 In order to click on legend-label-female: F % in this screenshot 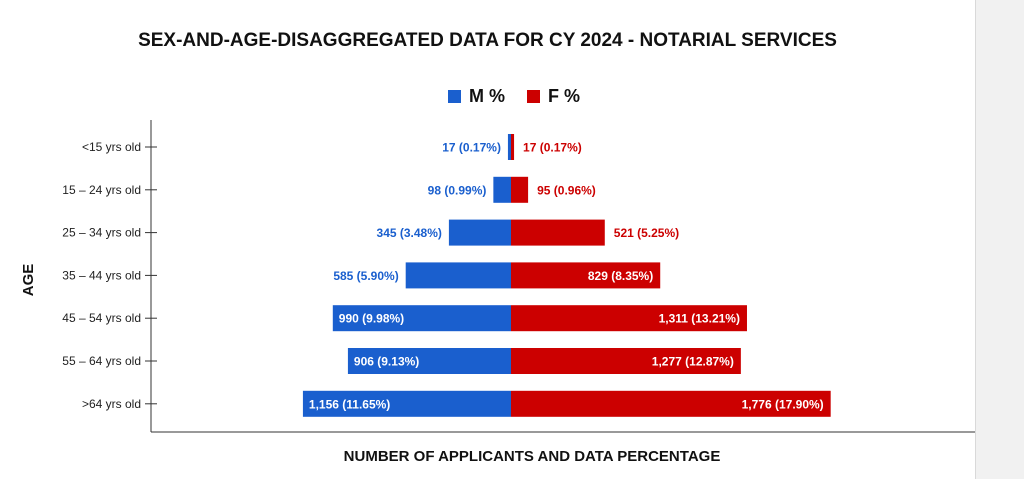, I will do `click(564, 96)`.